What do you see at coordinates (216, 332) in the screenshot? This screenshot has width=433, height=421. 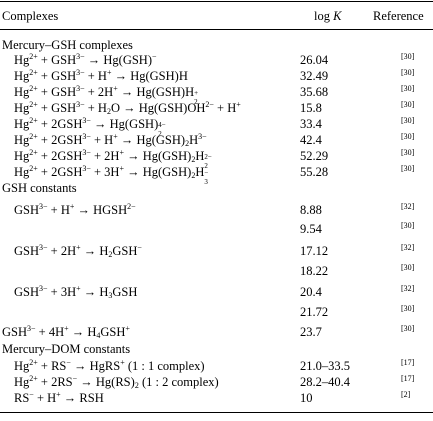 I see `table-row: GSH3− + 4H+ → H4GSH+ 23.7 [30]` at bounding box center [216, 332].